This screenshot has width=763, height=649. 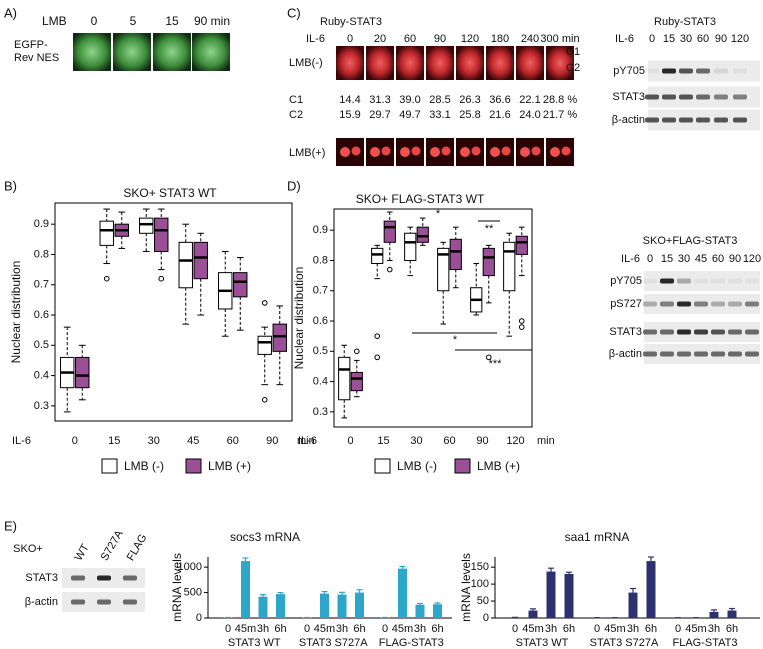 What do you see at coordinates (486, 618) in the screenshot?
I see `y-tick-label: 0` at bounding box center [486, 618].